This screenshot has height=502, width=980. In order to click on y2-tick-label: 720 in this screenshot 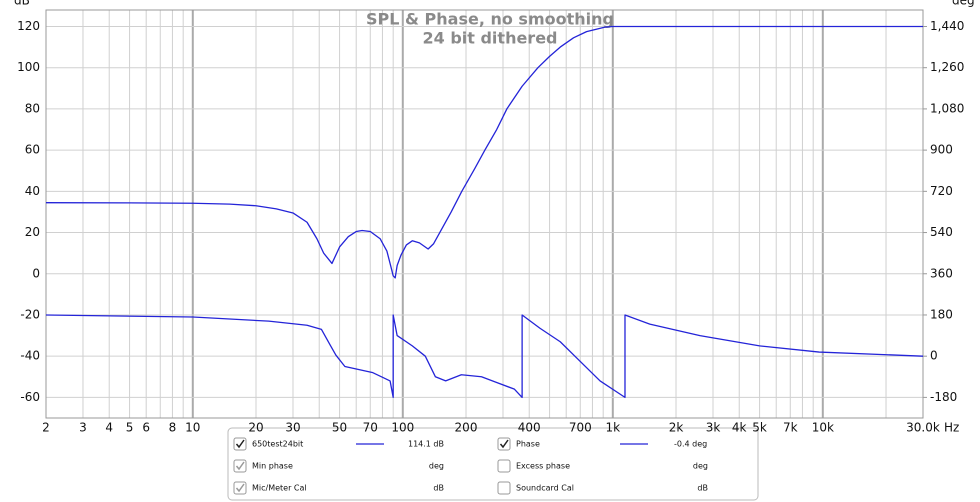, I will do `click(941, 191)`.